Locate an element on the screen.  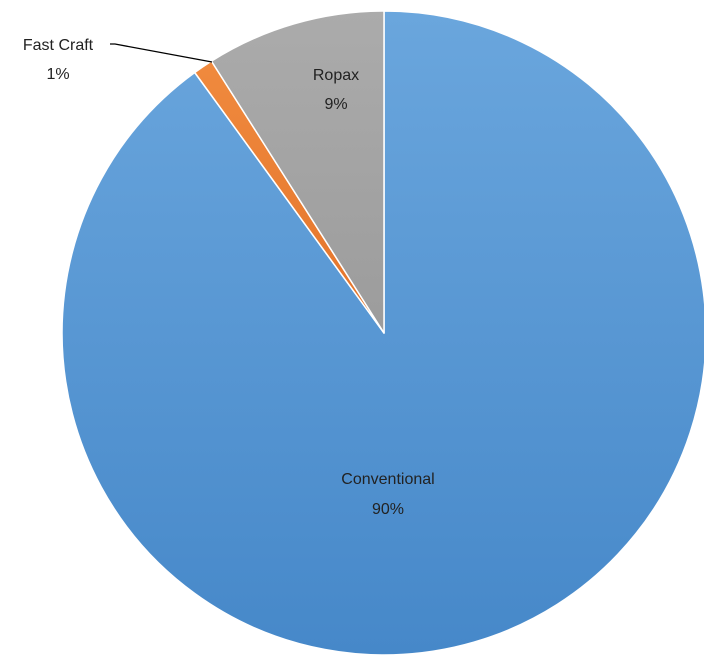
slice-value-ropax: 9% is located at coordinates (335, 104).